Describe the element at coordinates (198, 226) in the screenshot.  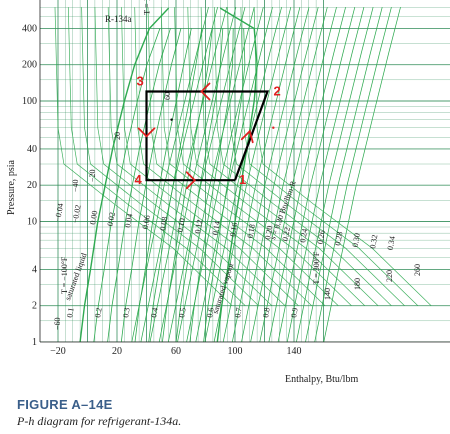
I see `entropy-value-label: 0.12` at that location.